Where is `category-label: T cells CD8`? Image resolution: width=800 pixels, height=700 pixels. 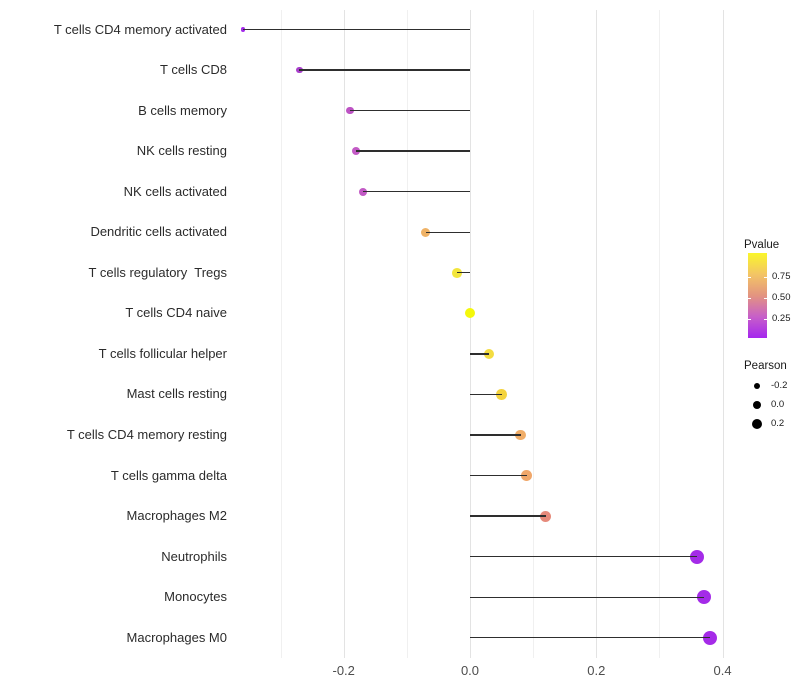 category-label: T cells CD8 is located at coordinates (193, 70).